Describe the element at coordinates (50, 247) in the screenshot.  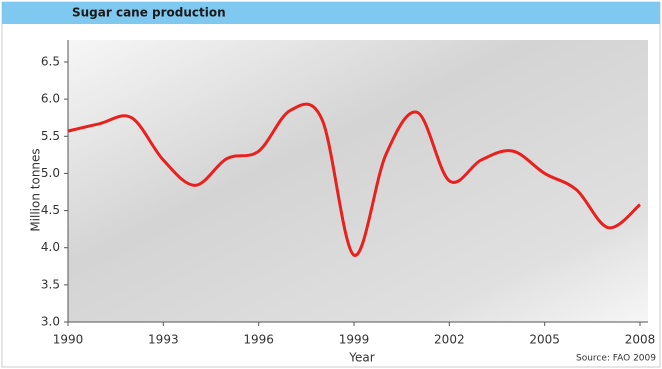
I see `y-tick-label: 4.0` at that location.